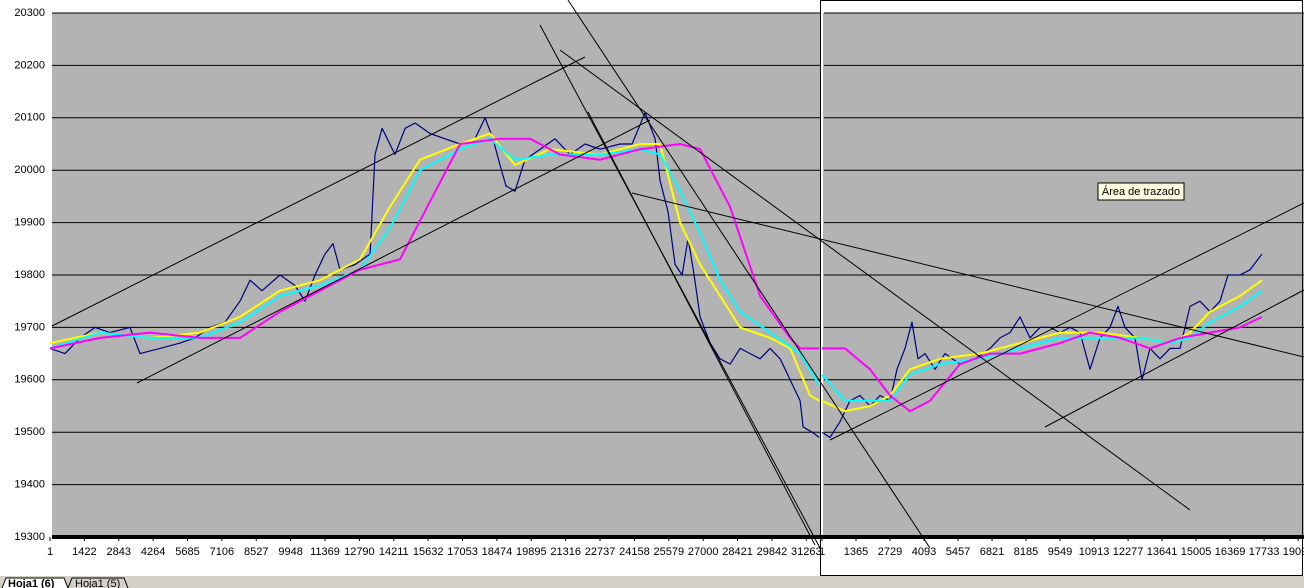  I want to click on x-tick-label: 1422, so click(84, 552).